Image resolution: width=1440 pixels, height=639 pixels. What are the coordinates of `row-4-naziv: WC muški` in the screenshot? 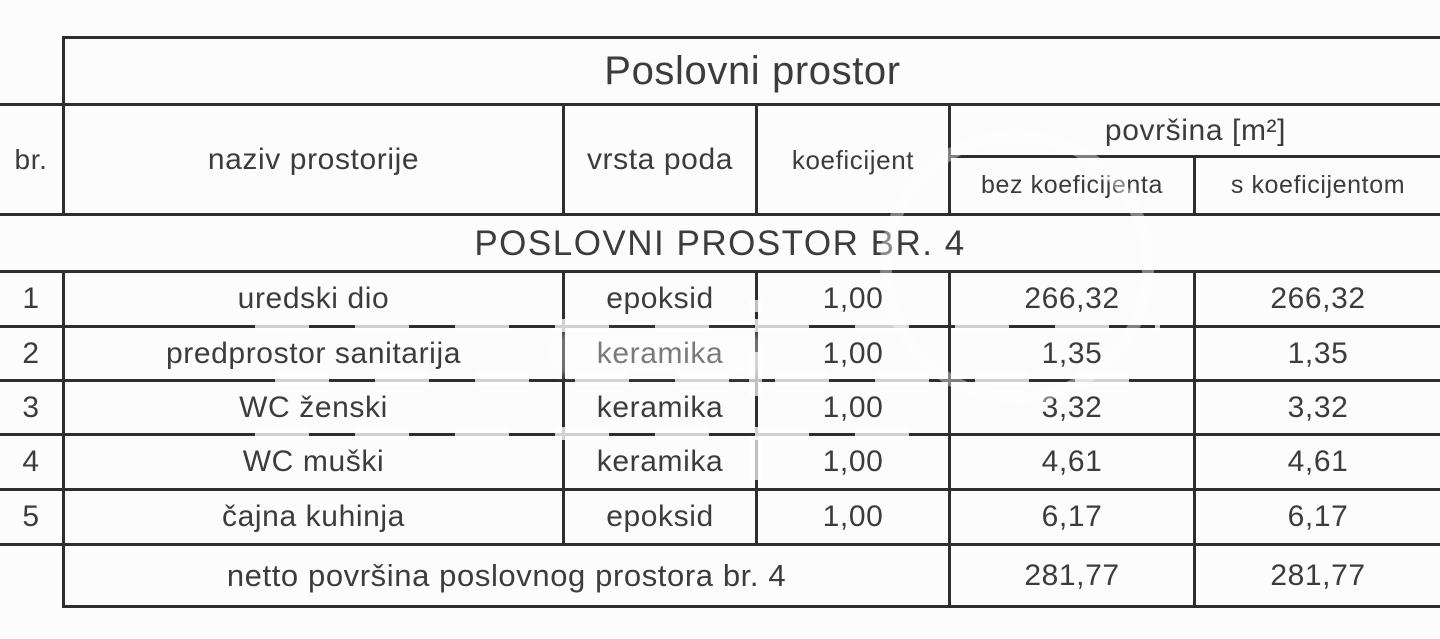 It's located at (312, 460).